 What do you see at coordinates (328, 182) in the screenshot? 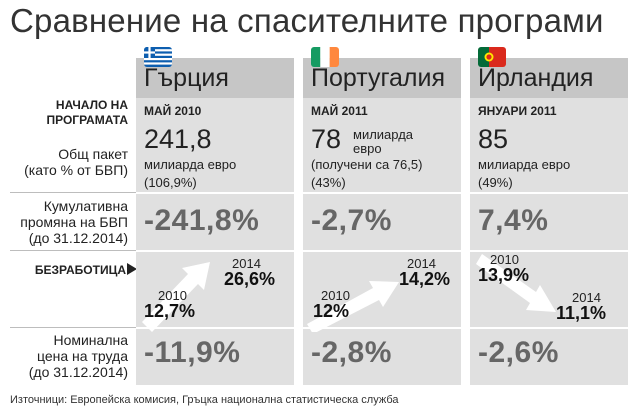
I see `package-pct: (43%)` at bounding box center [328, 182].